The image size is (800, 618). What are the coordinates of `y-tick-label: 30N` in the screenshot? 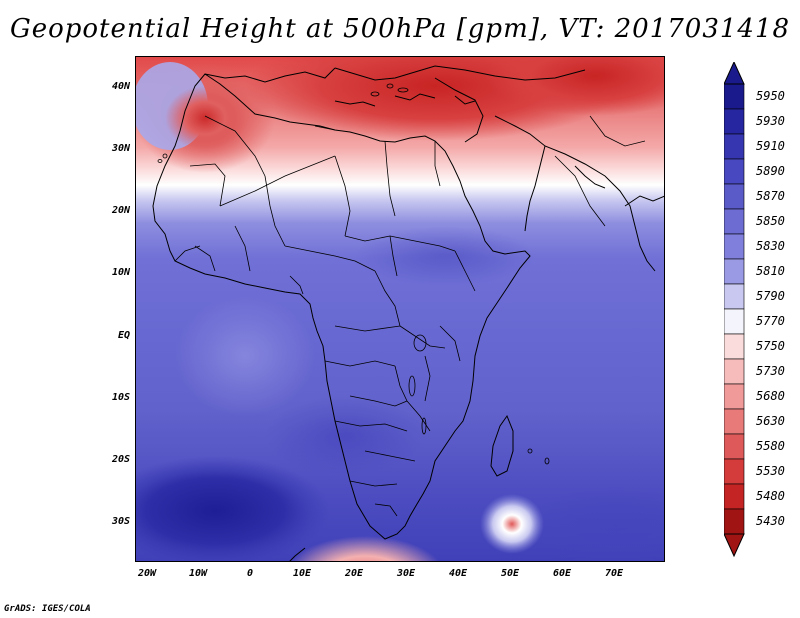 It's located at (120, 148).